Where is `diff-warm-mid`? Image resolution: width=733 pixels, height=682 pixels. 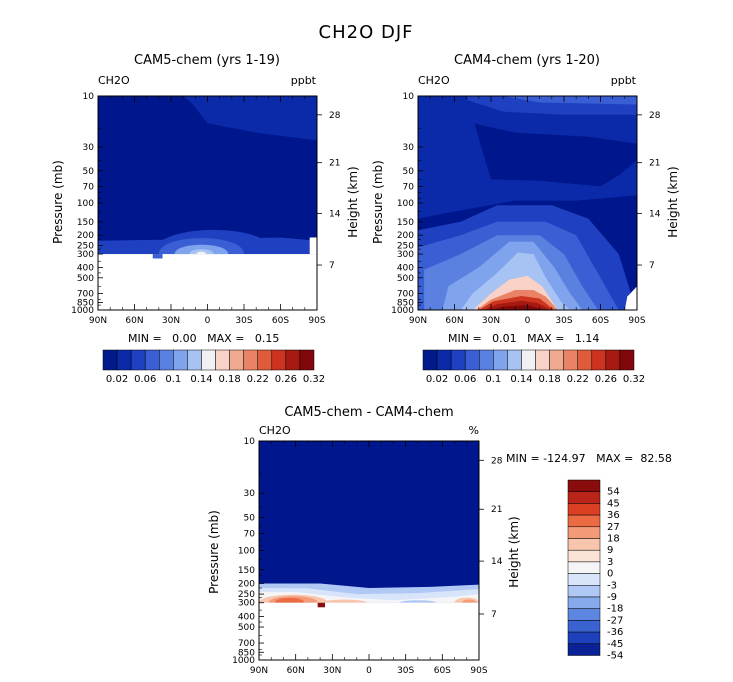 diff-warm-mid is located at coordinates (344, 601).